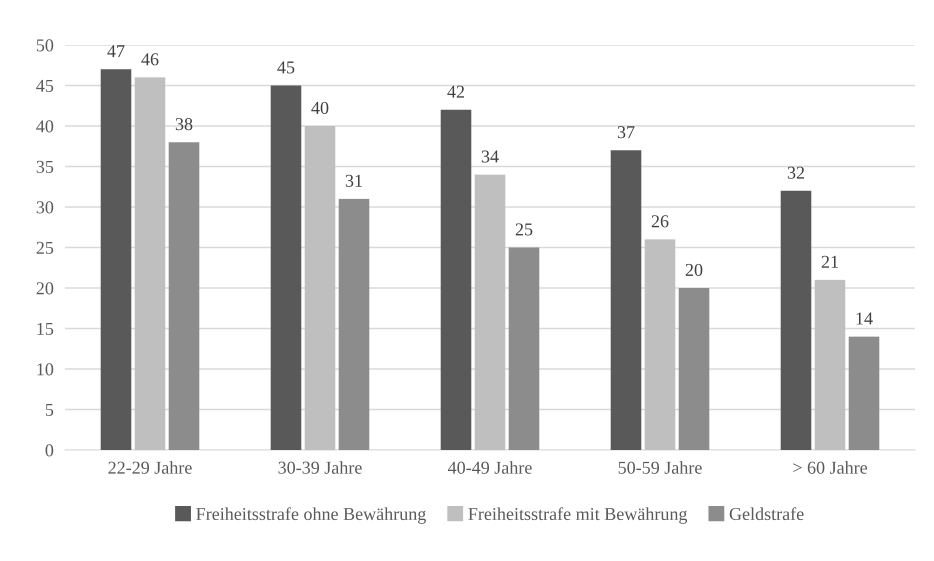  Describe the element at coordinates (455, 92) in the screenshot. I see `data-label: 42` at that location.